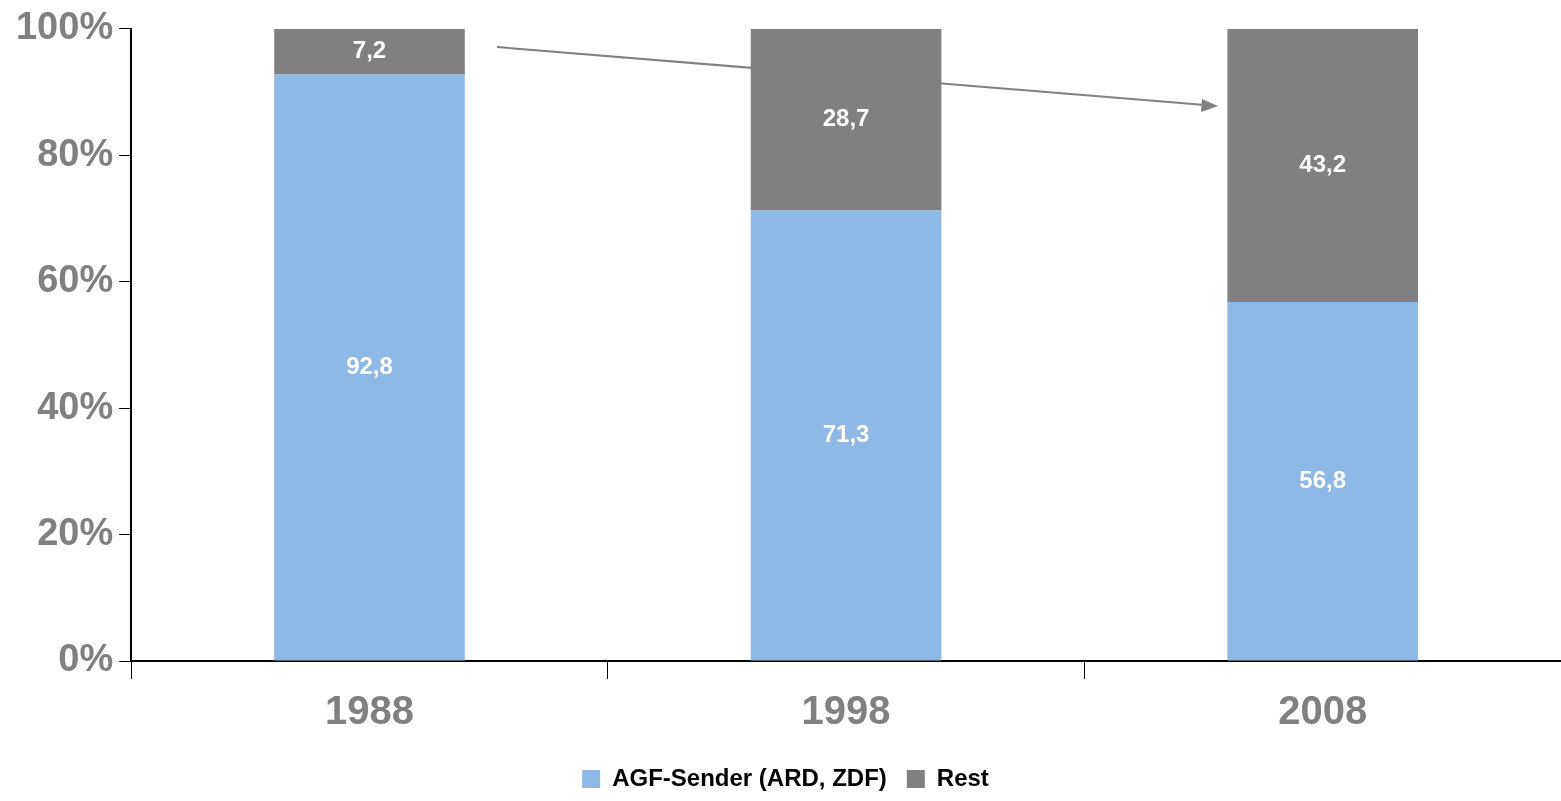 The image size is (1561, 801). I want to click on y-tick-label: 20%, so click(75, 532).